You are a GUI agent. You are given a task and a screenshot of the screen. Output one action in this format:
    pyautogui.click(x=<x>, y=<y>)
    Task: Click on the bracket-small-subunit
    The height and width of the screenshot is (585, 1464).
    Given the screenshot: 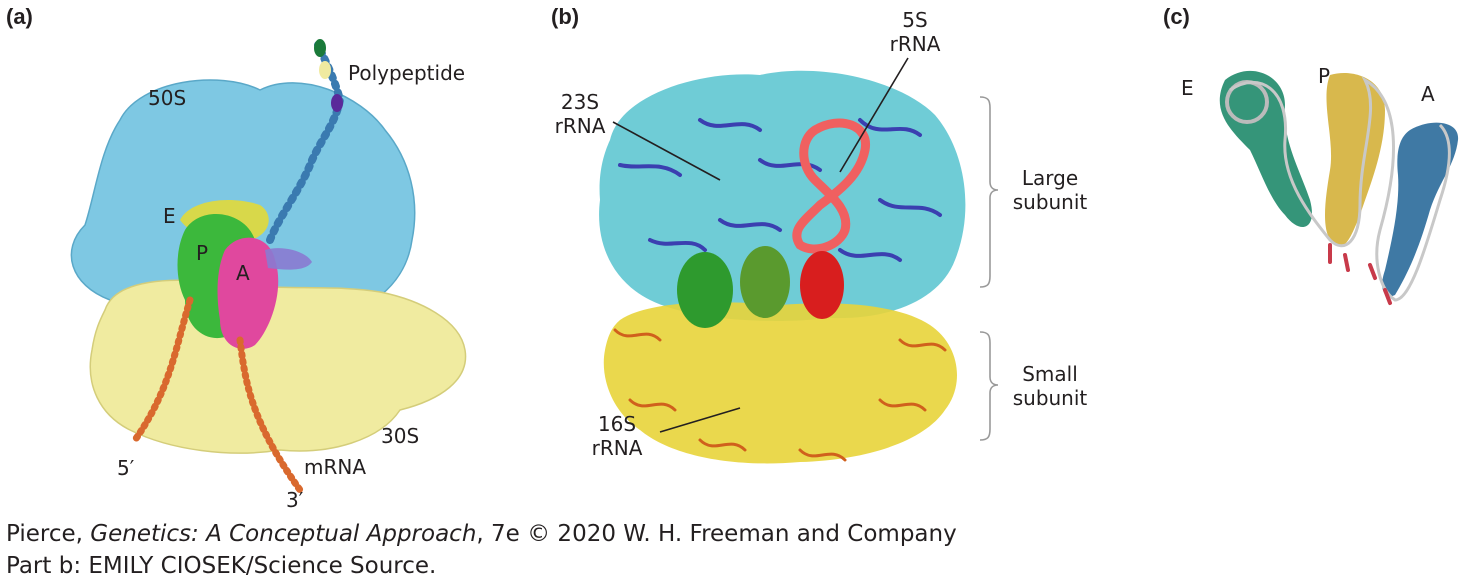 What is the action you would take?
    pyautogui.click(x=989, y=386)
    